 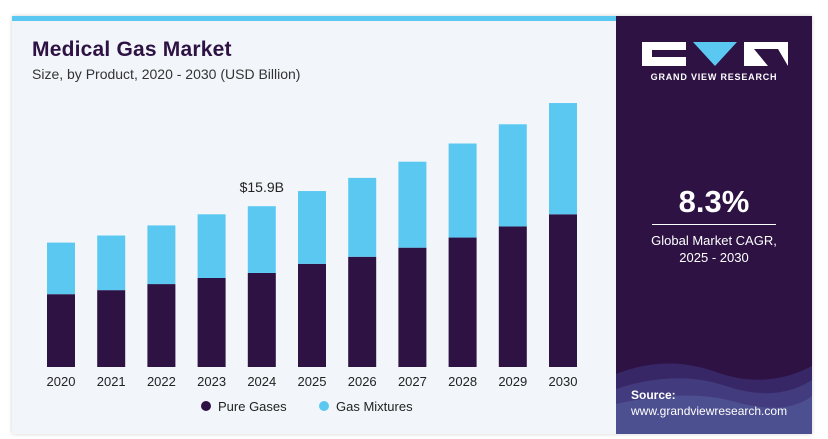 What do you see at coordinates (412, 204) in the screenshot?
I see `bar-gas-mixtures-2027` at bounding box center [412, 204].